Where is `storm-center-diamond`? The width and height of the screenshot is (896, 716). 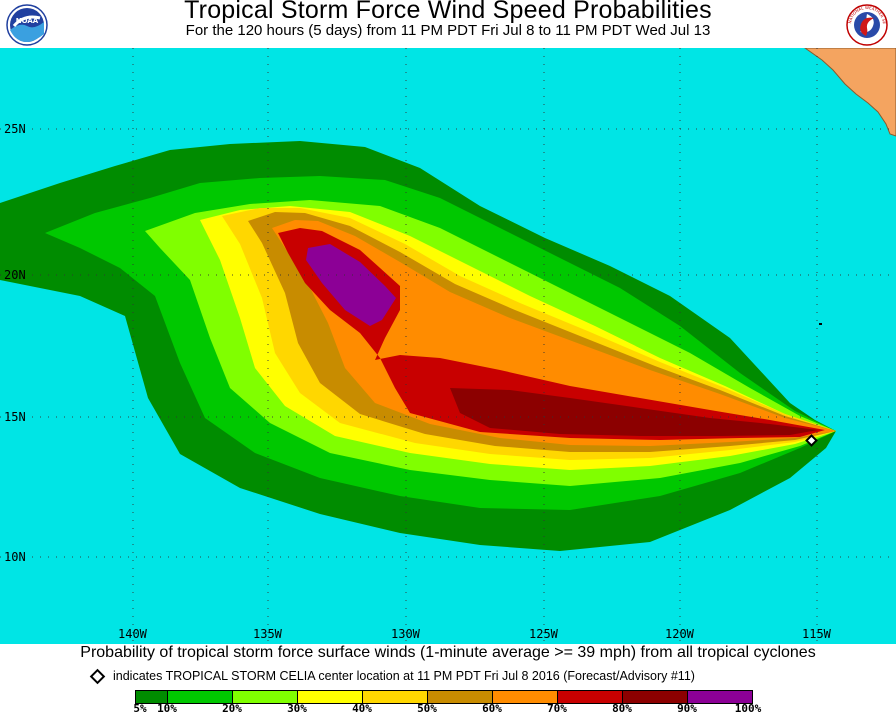 storm-center-diamond is located at coordinates (811, 440).